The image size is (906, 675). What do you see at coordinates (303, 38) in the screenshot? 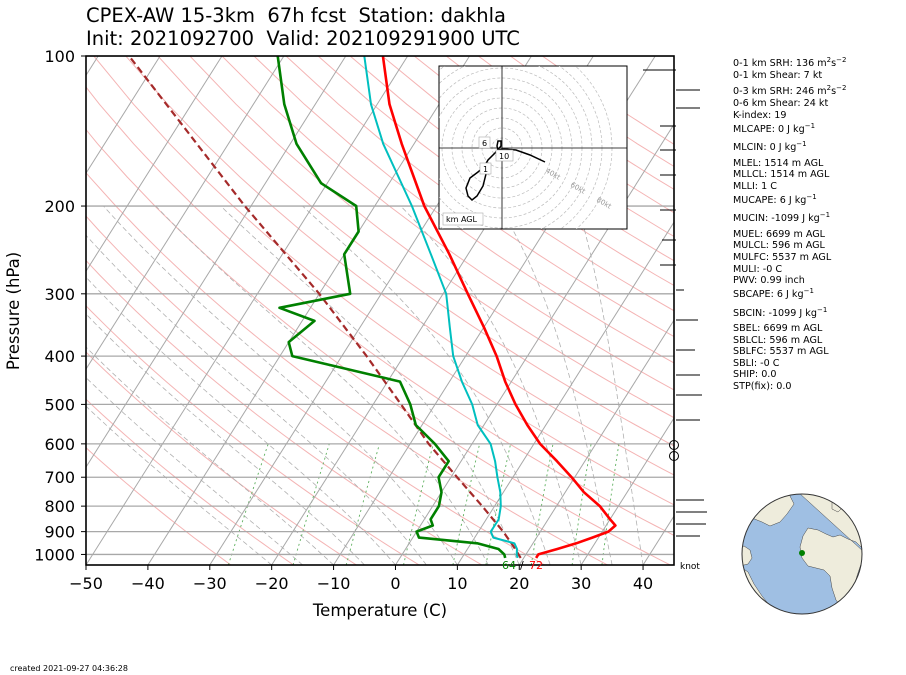
I see `chart-title-line2: Init: 2021092700 Valid: 202109291900 UTC` at bounding box center [303, 38].